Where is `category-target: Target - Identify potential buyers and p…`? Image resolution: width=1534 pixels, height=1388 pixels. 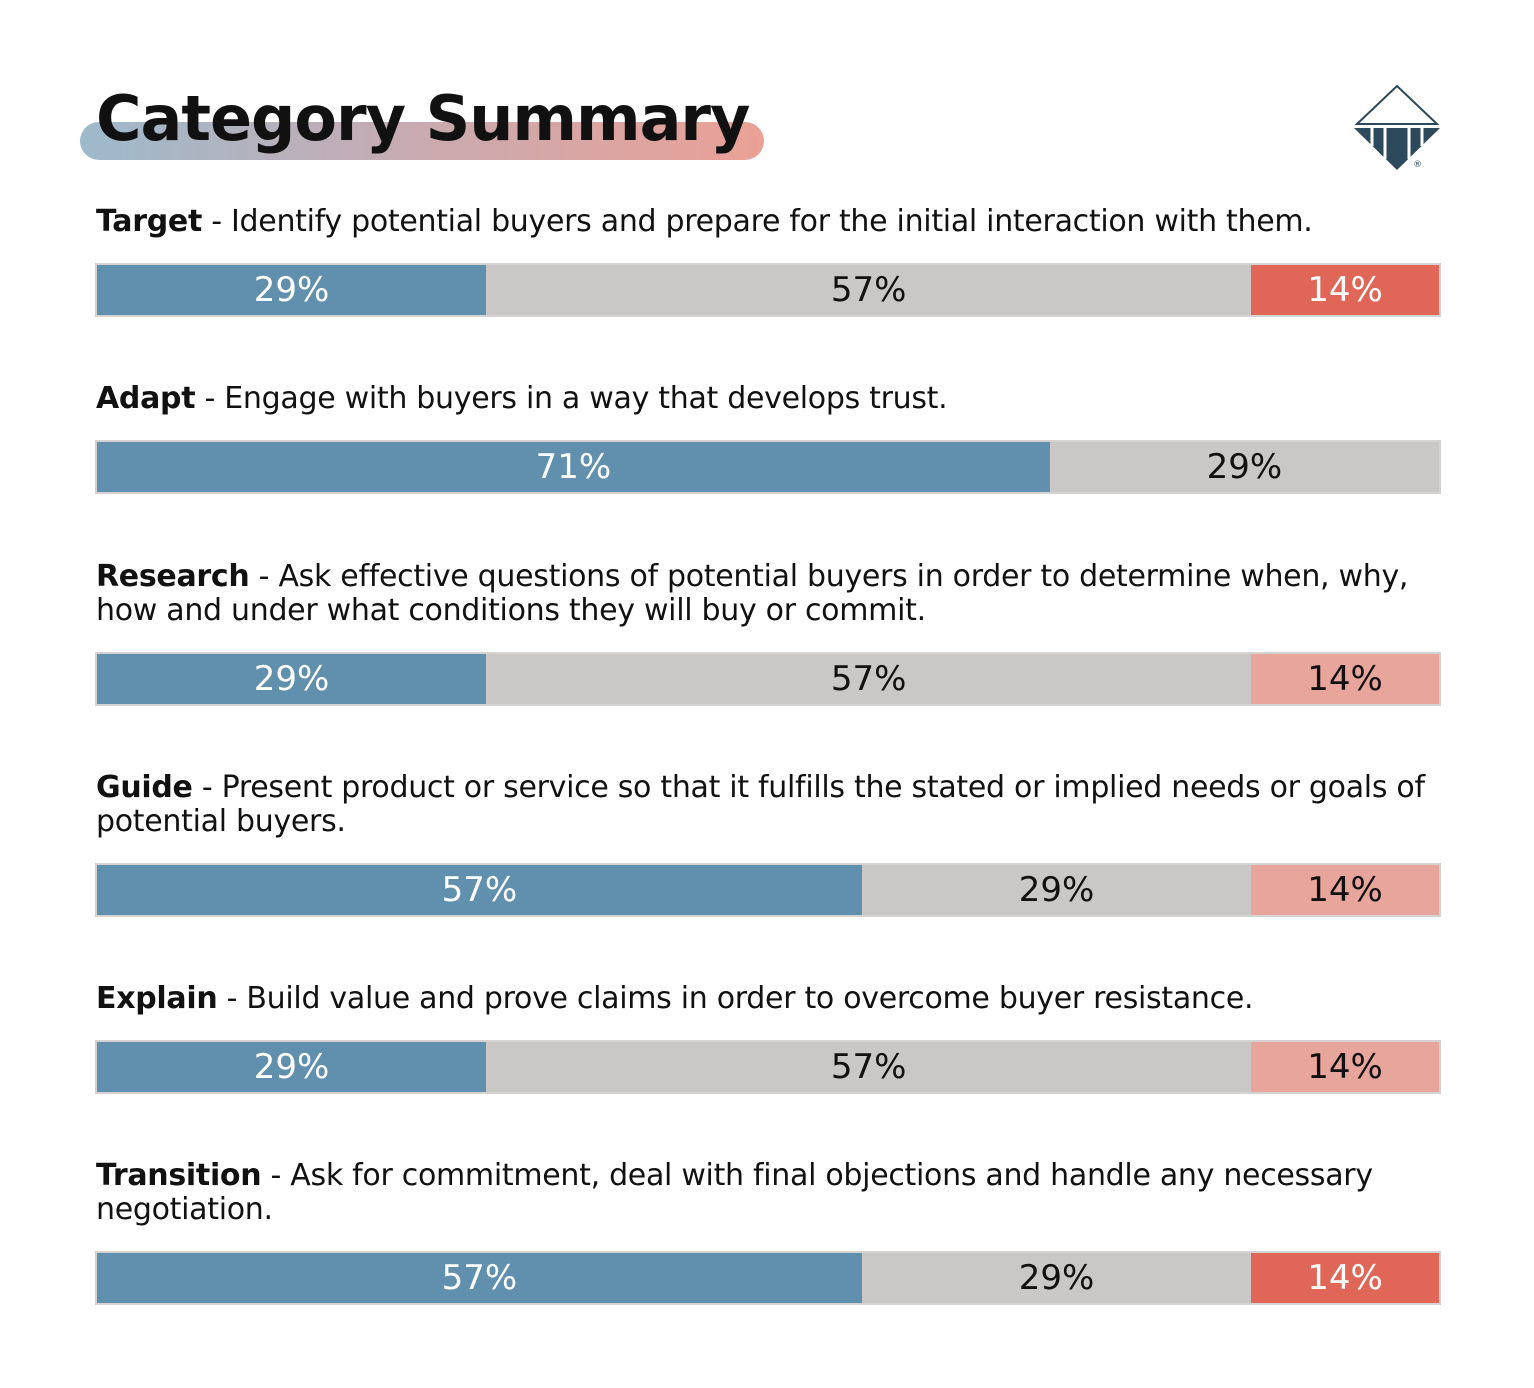
category-target: Target - Identify potential buyers and p… is located at coordinates (768, 261).